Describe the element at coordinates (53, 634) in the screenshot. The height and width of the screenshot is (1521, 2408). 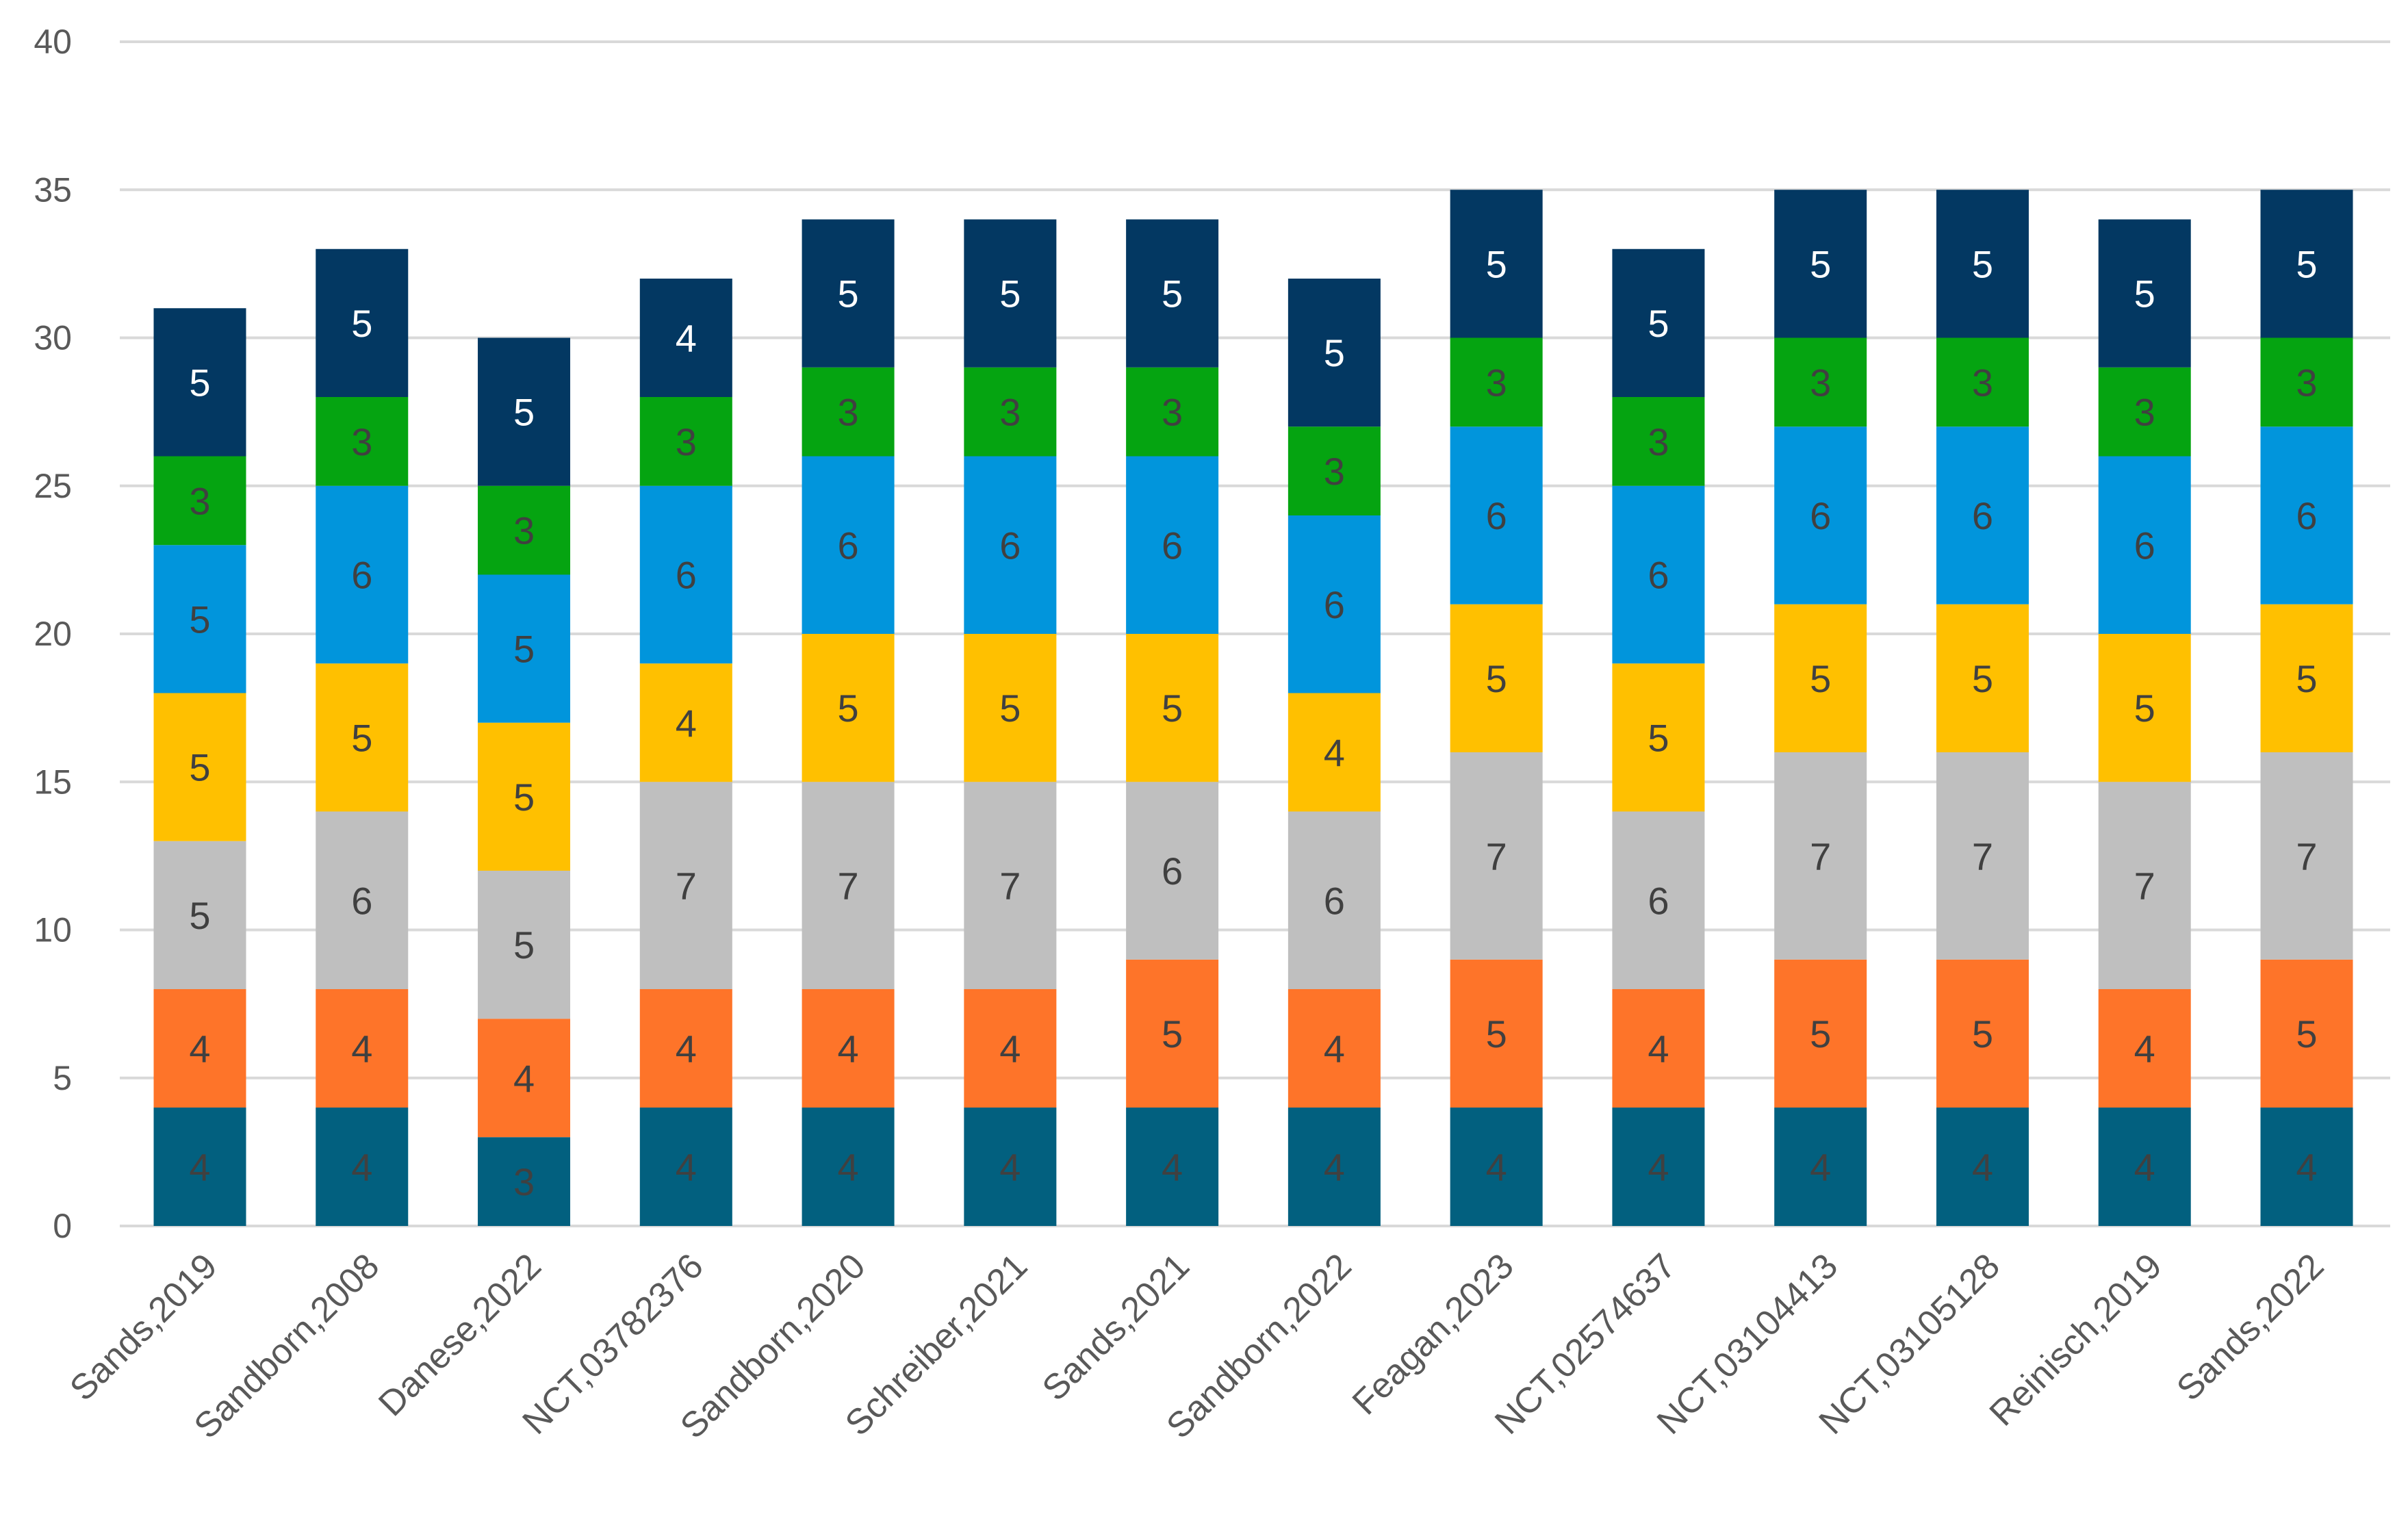
I see `y-tick-label: 20` at that location.